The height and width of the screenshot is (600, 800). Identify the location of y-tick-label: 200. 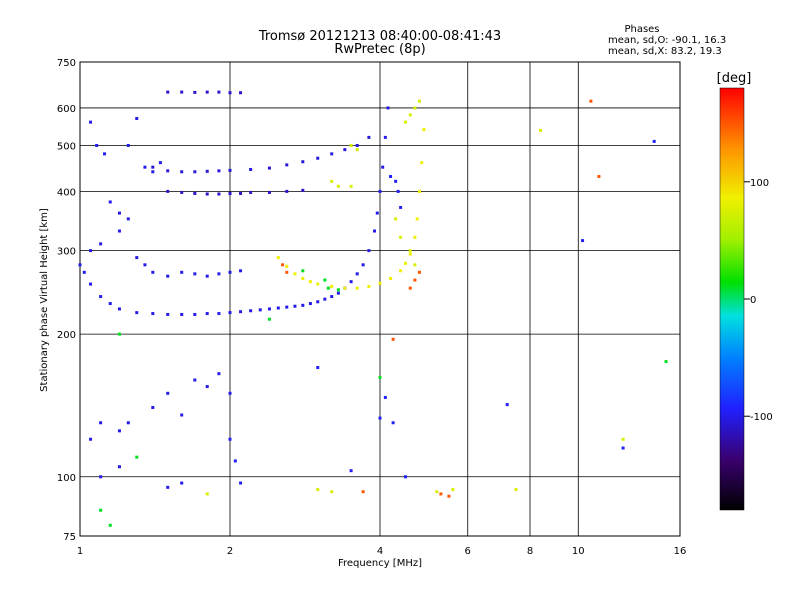
(66, 335).